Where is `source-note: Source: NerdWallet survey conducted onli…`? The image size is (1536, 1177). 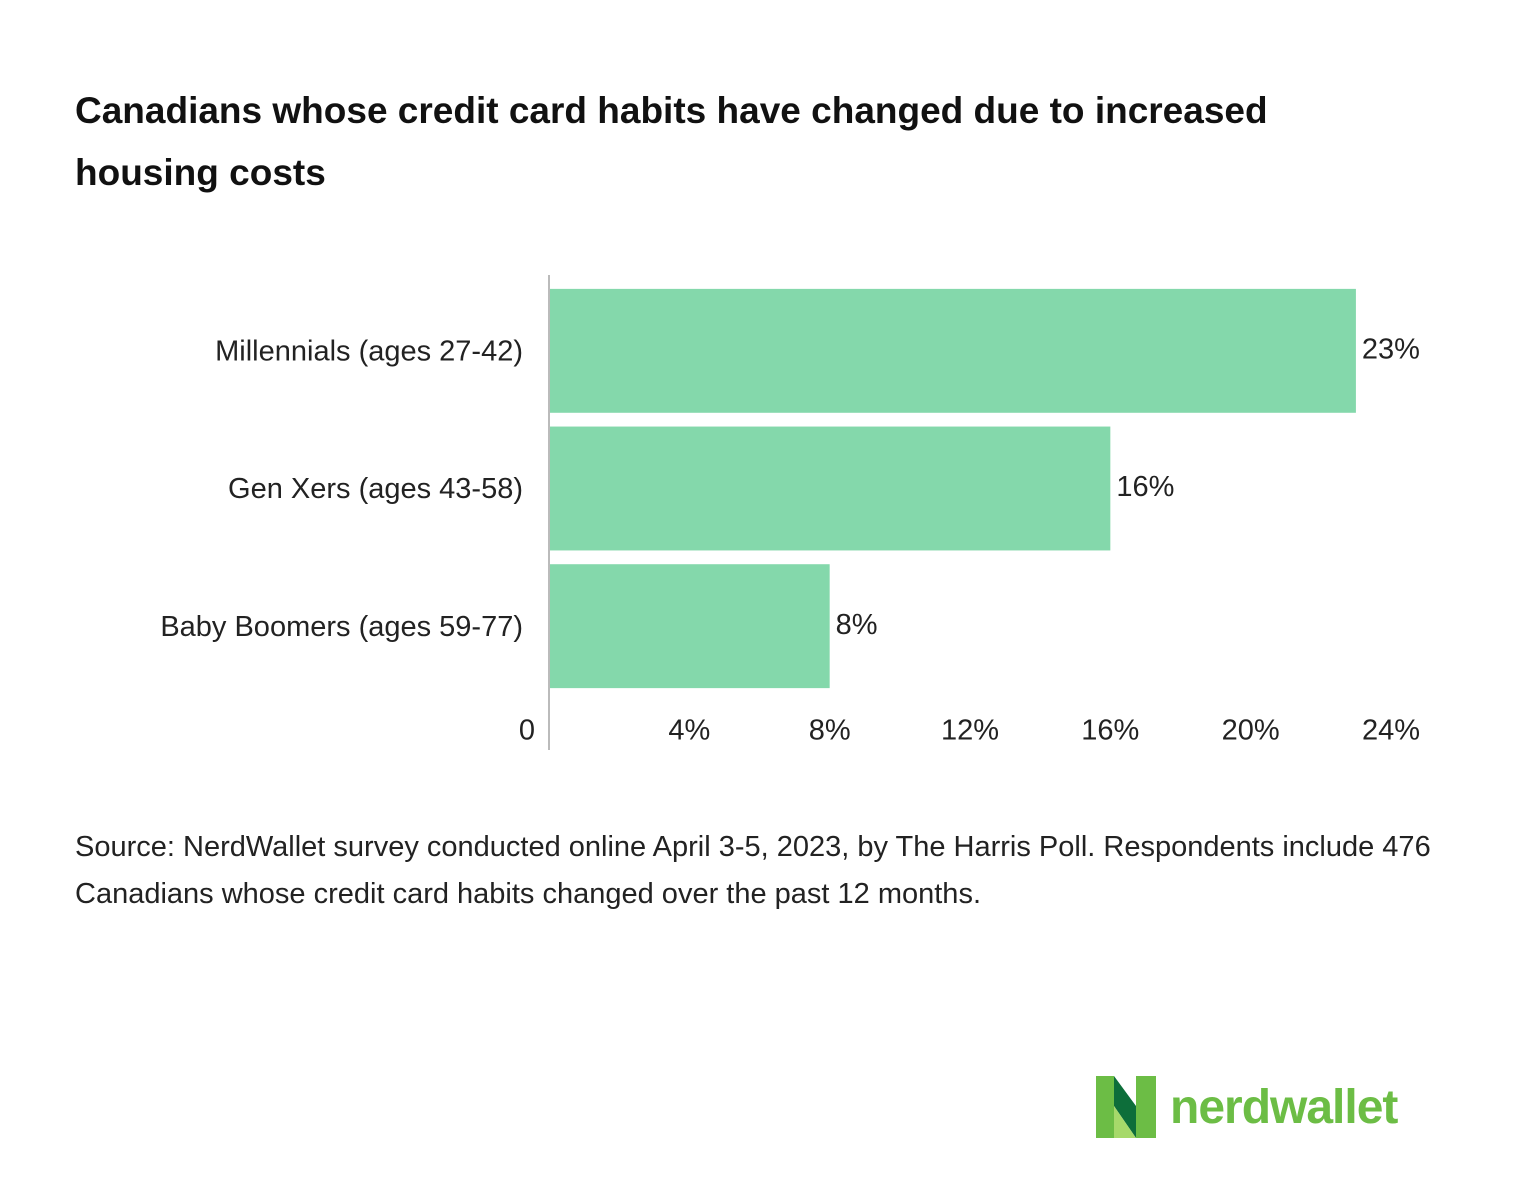 source-note: Source: NerdWallet survey conducted onli… is located at coordinates (753, 870).